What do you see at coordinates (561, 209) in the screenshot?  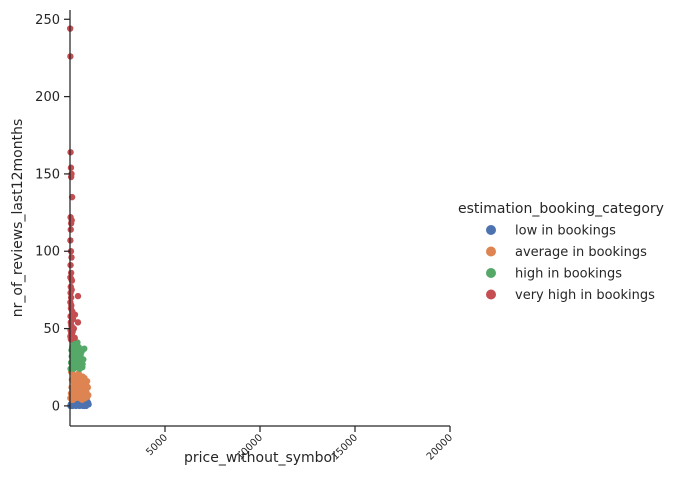 I see `legend-title: estimation_booking_category` at bounding box center [561, 209].